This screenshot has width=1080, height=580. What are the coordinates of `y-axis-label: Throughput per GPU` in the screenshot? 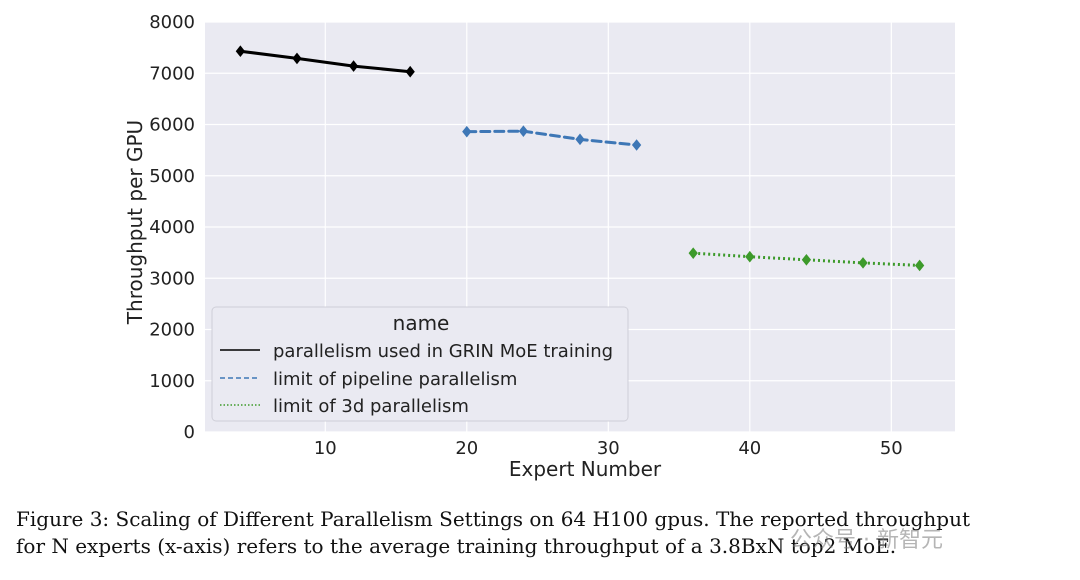 It's located at (135, 222).